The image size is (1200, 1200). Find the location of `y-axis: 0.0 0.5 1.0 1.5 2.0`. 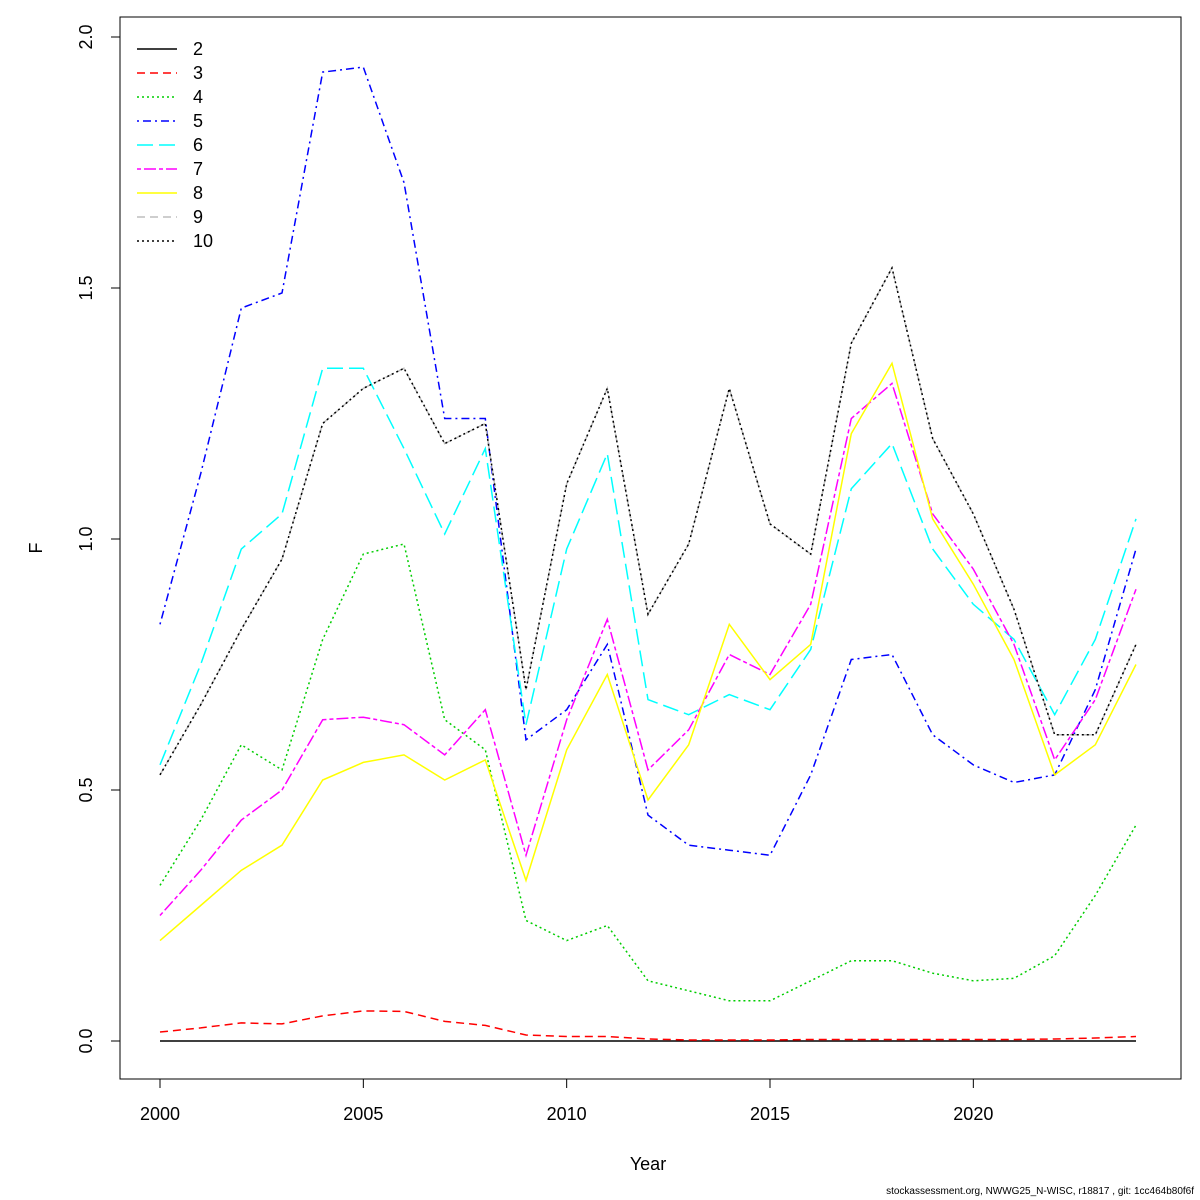

y-axis: 0.0 0.5 1.0 1.5 2.0 is located at coordinates (98, 539).